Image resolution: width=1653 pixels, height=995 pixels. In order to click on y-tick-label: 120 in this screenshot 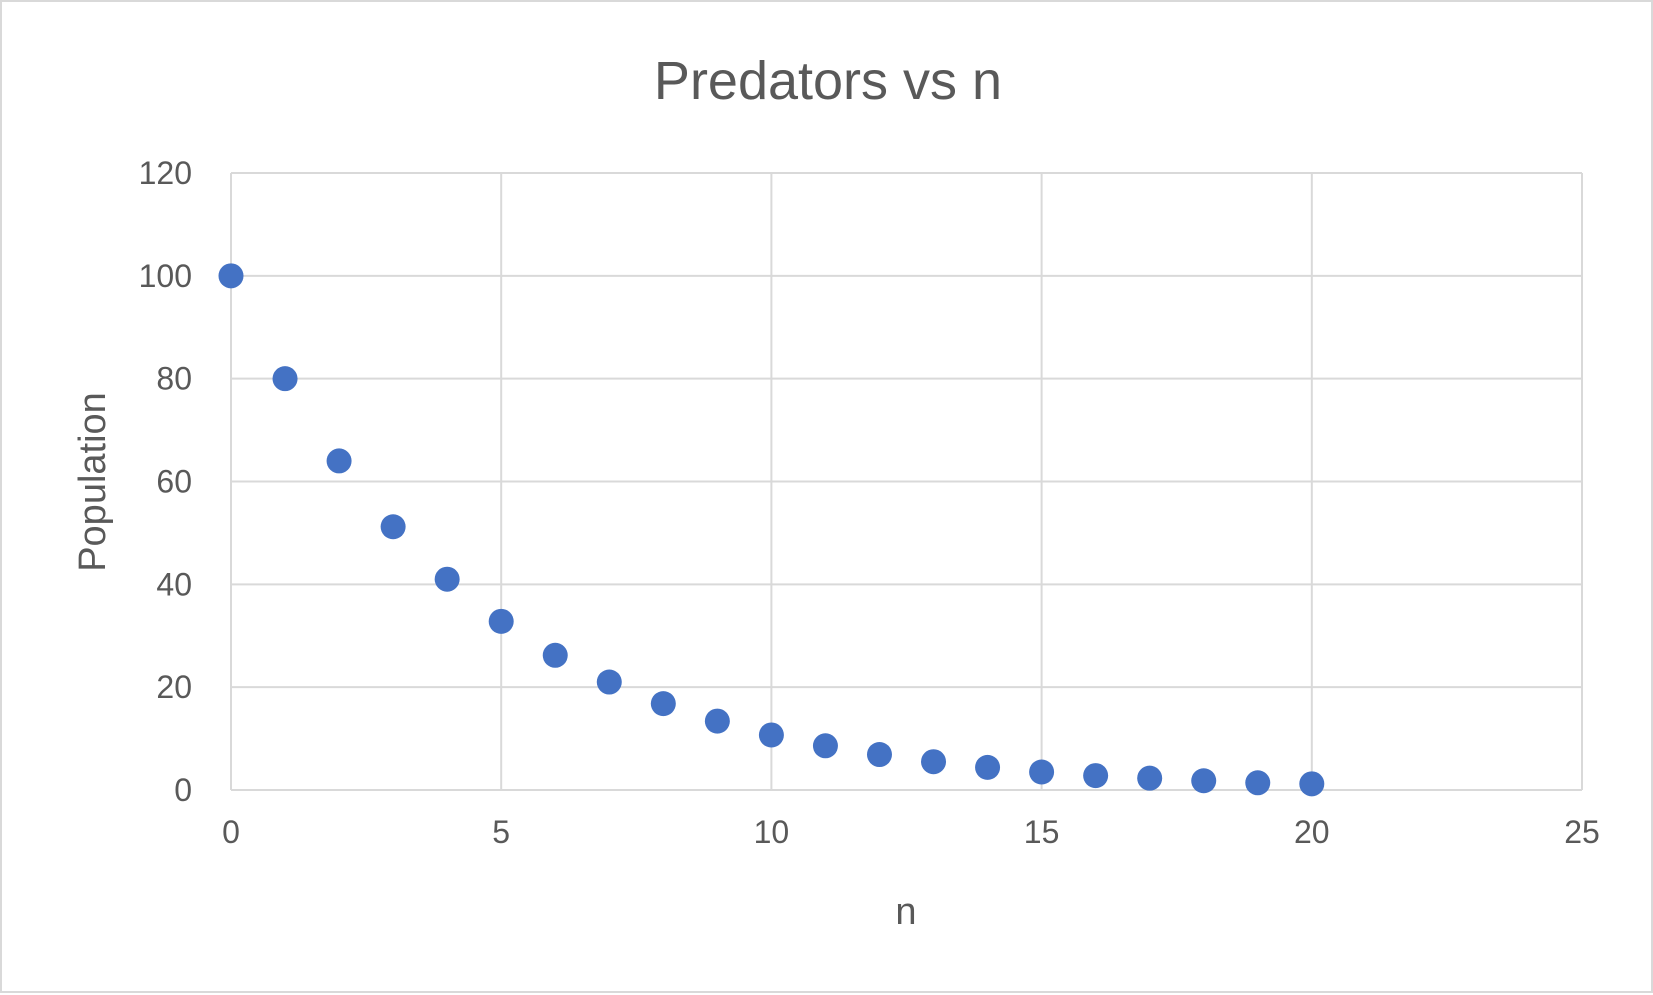, I will do `click(165, 173)`.